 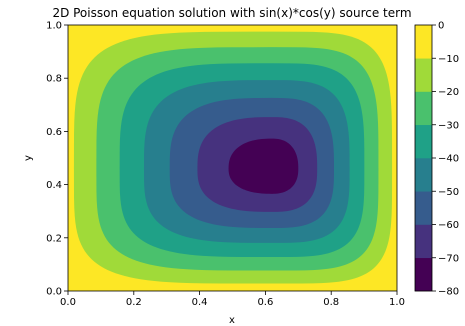 What do you see at coordinates (200, 302) in the screenshot?
I see `x-tick-label: 0.4` at bounding box center [200, 302].